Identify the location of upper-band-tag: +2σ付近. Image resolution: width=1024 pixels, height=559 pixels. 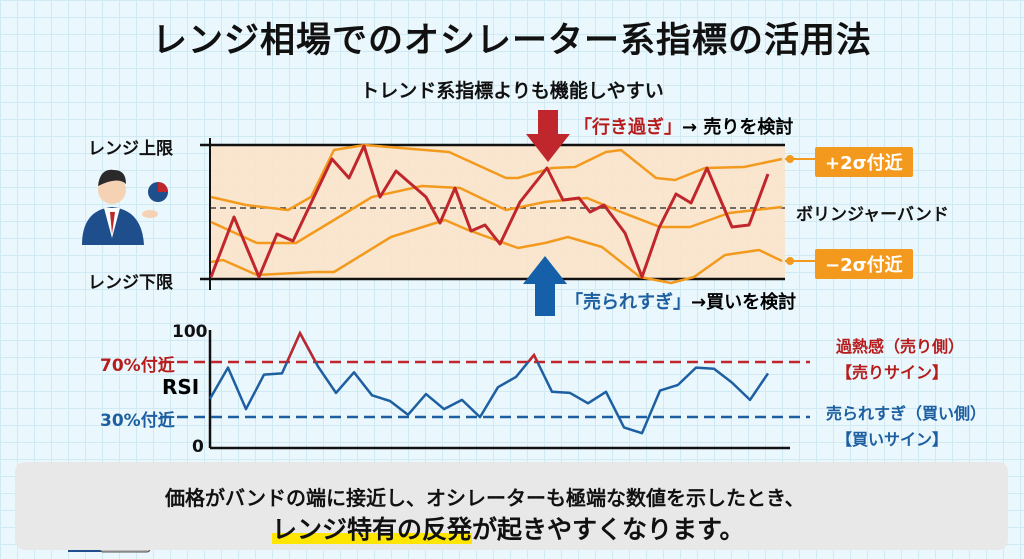
(864, 162).